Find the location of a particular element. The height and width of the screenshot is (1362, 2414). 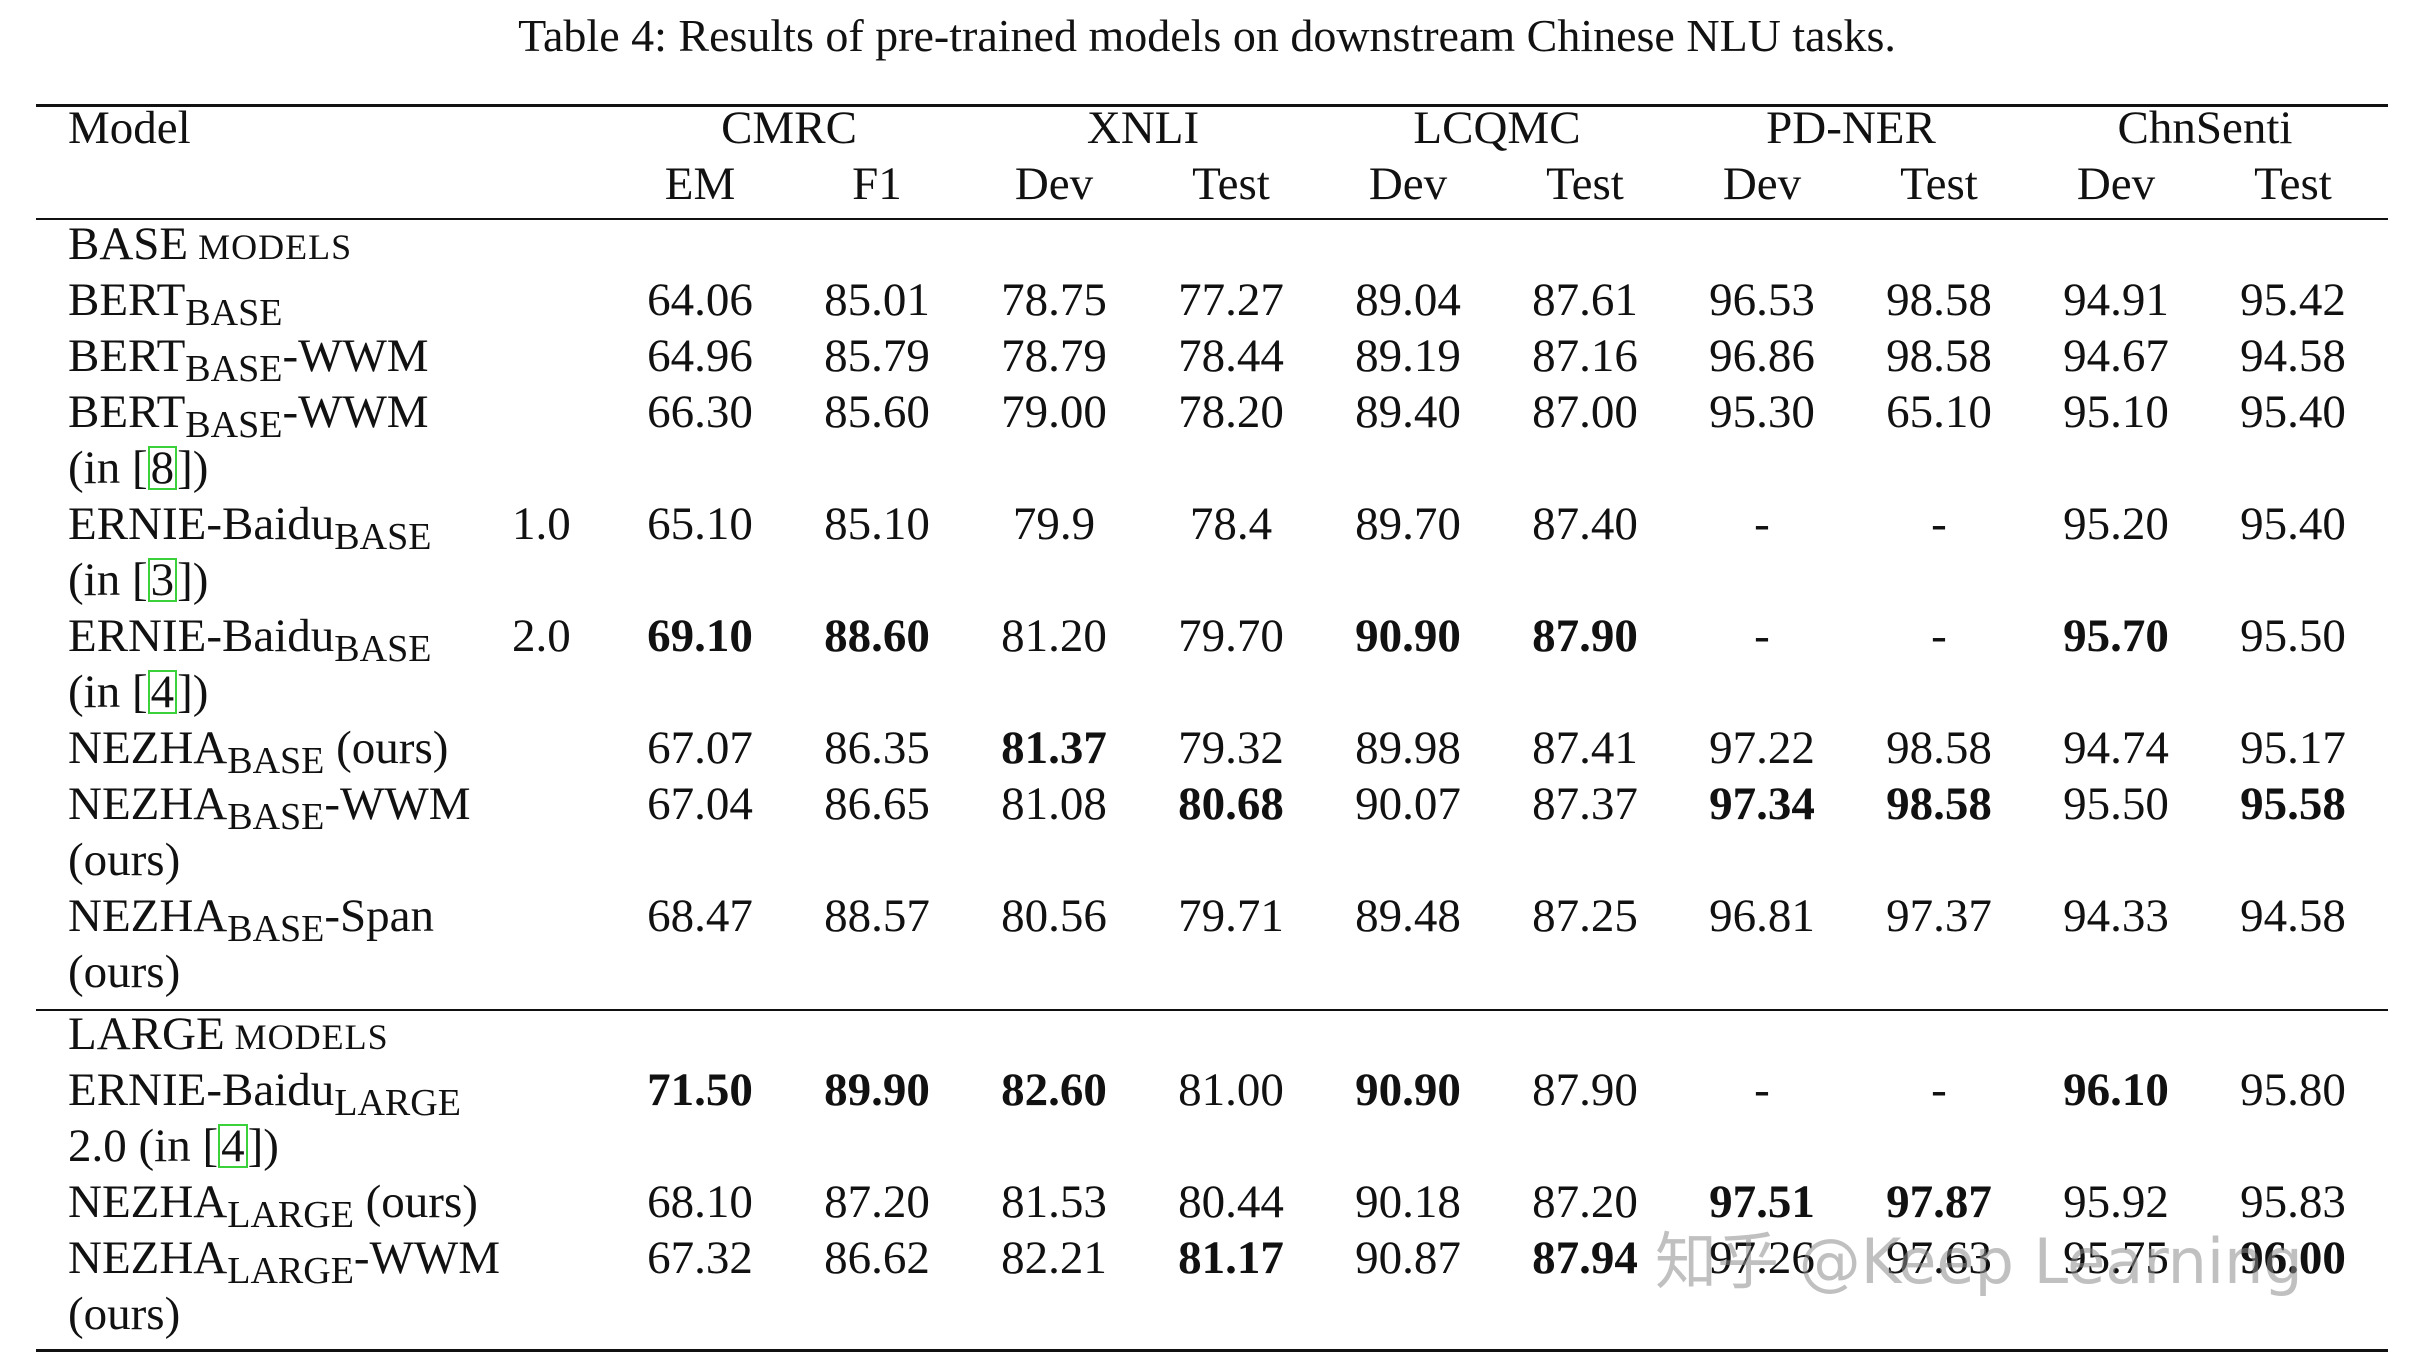

value-cell: 82.60 is located at coordinates (1054, 1090).